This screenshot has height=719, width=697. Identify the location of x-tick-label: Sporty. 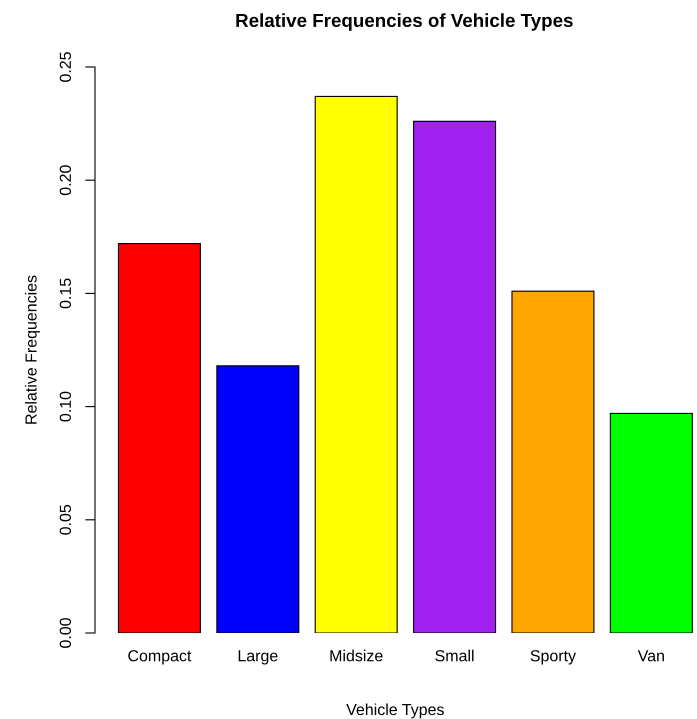
(553, 657).